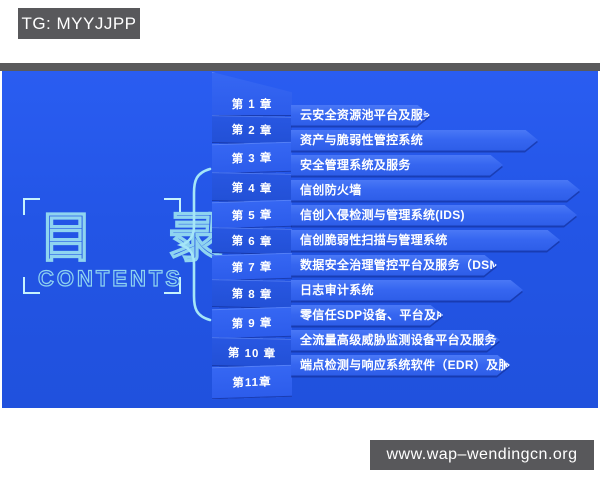 This screenshot has width=600, height=480. What do you see at coordinates (407, 290) in the screenshot?
I see `chapter-banner-8: 日志审计系统` at bounding box center [407, 290].